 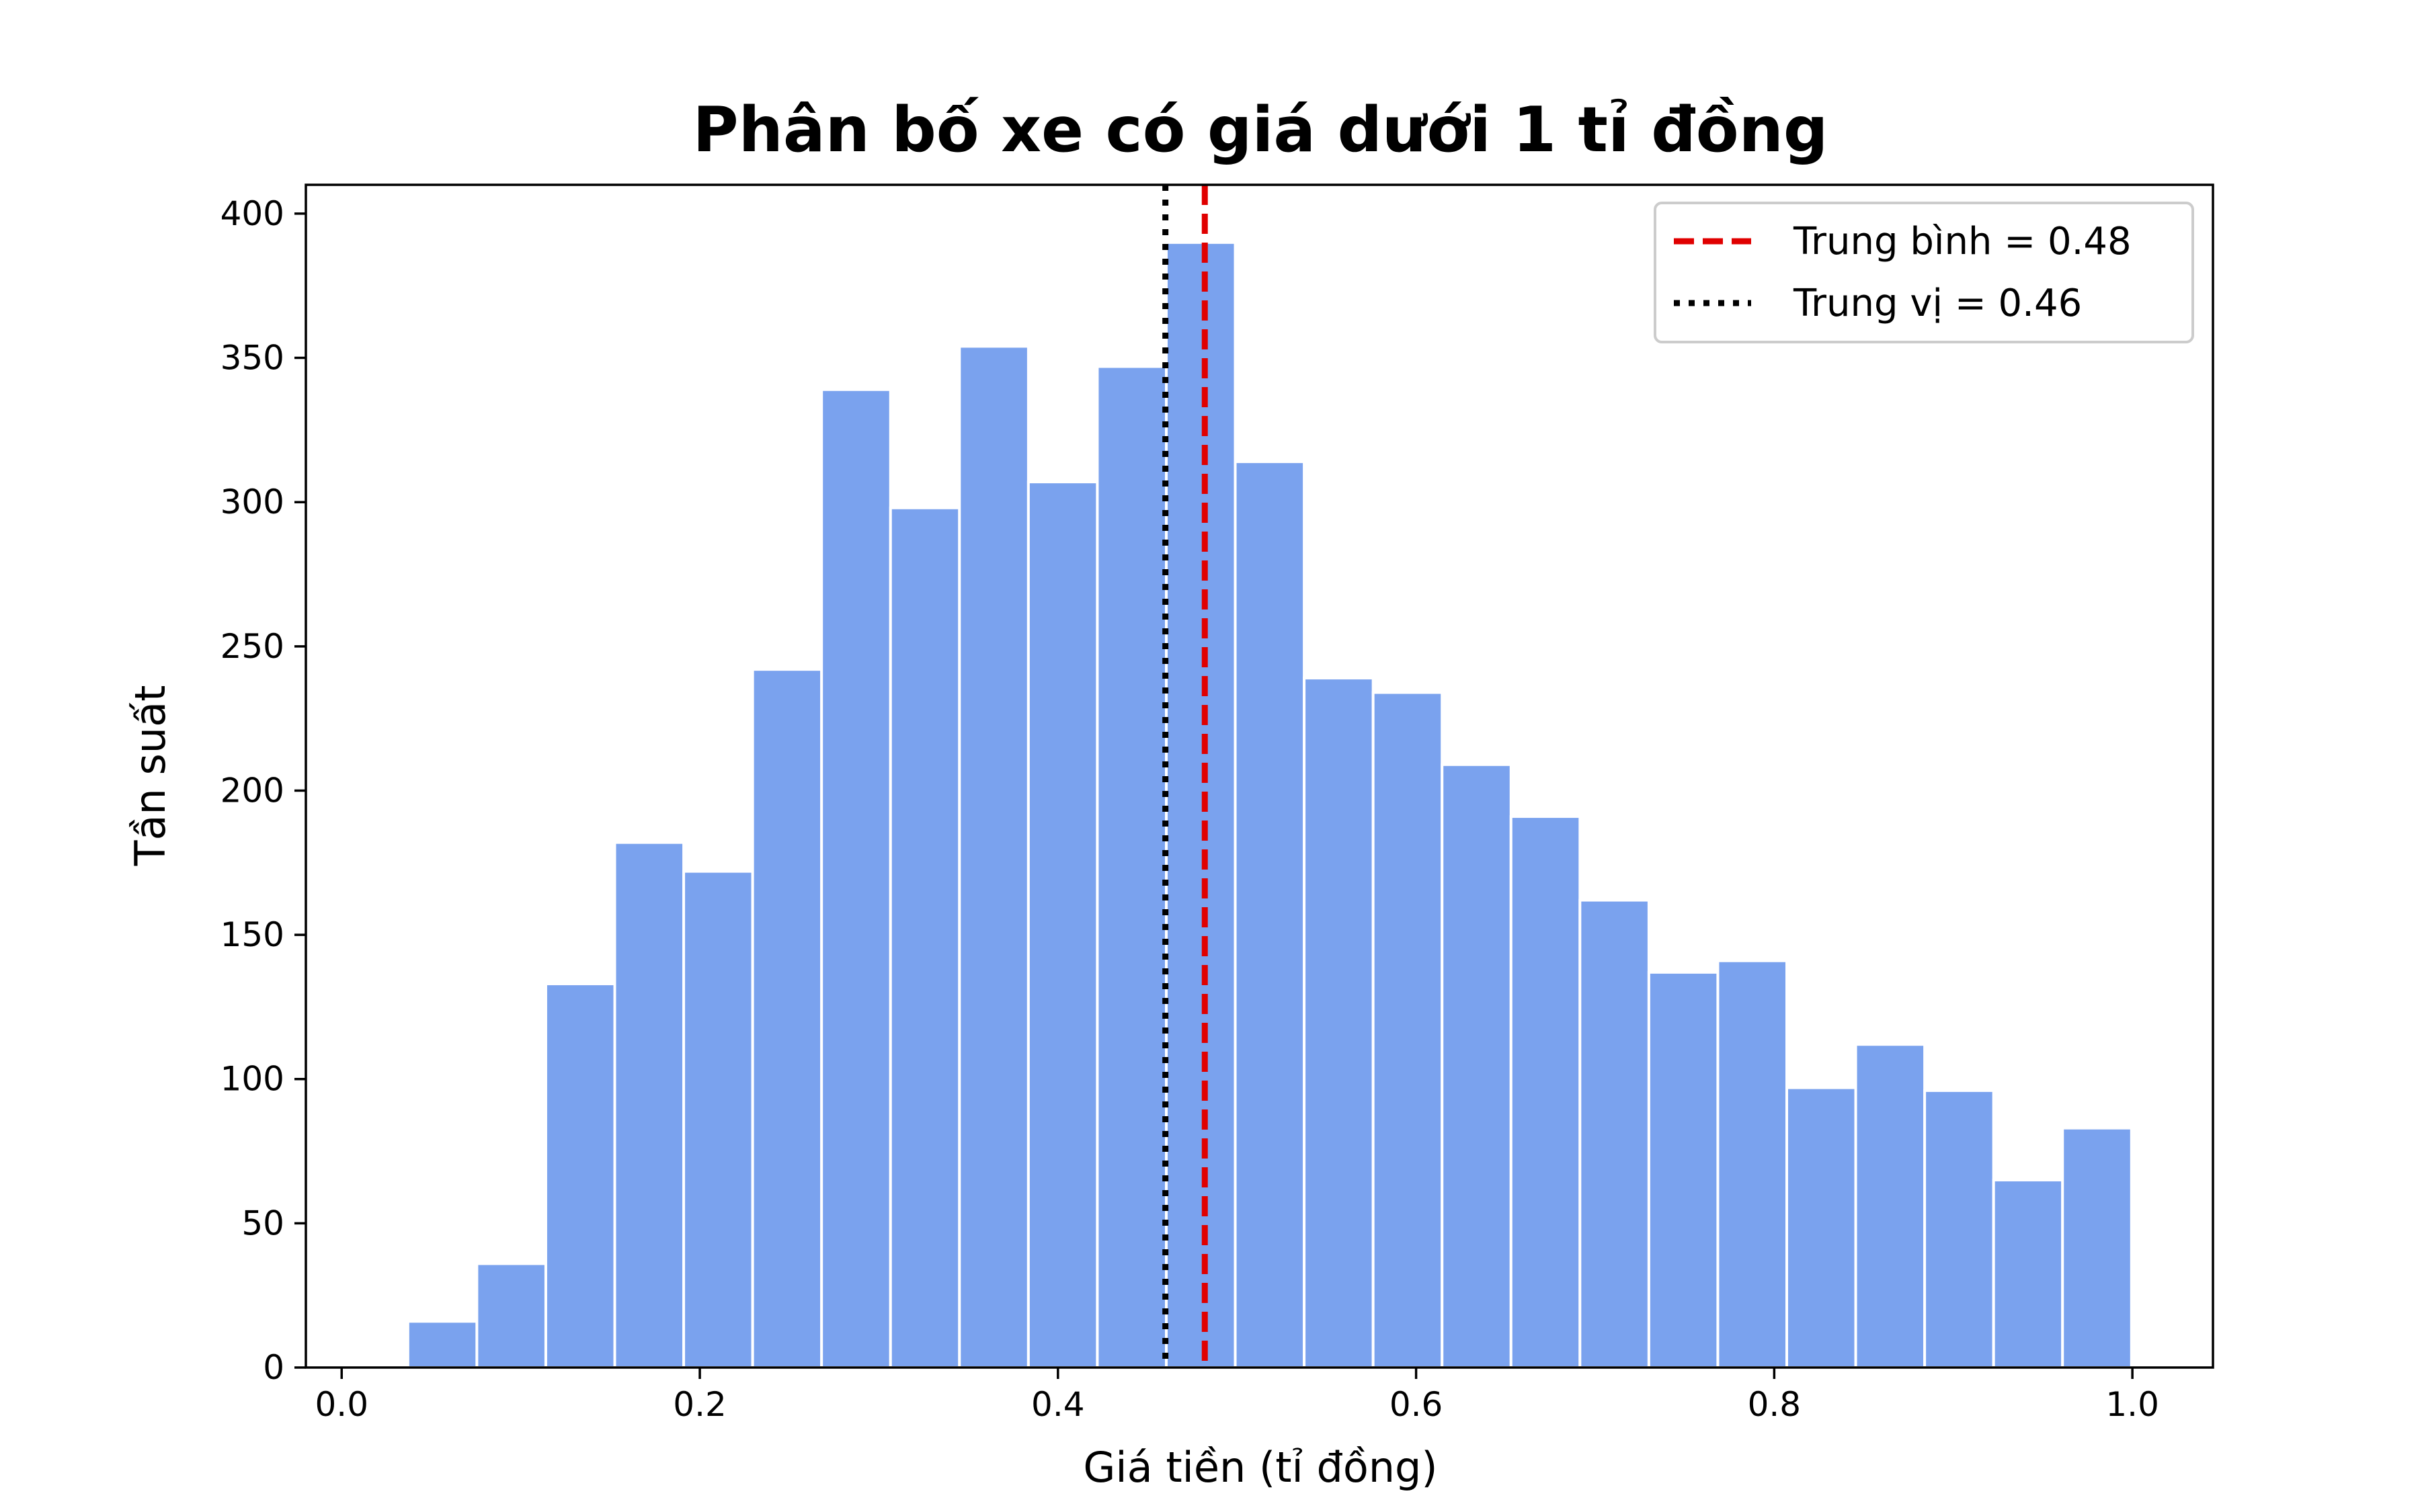 What do you see at coordinates (1416, 1404) in the screenshot?
I see `x-tick-label: 0.6` at bounding box center [1416, 1404].